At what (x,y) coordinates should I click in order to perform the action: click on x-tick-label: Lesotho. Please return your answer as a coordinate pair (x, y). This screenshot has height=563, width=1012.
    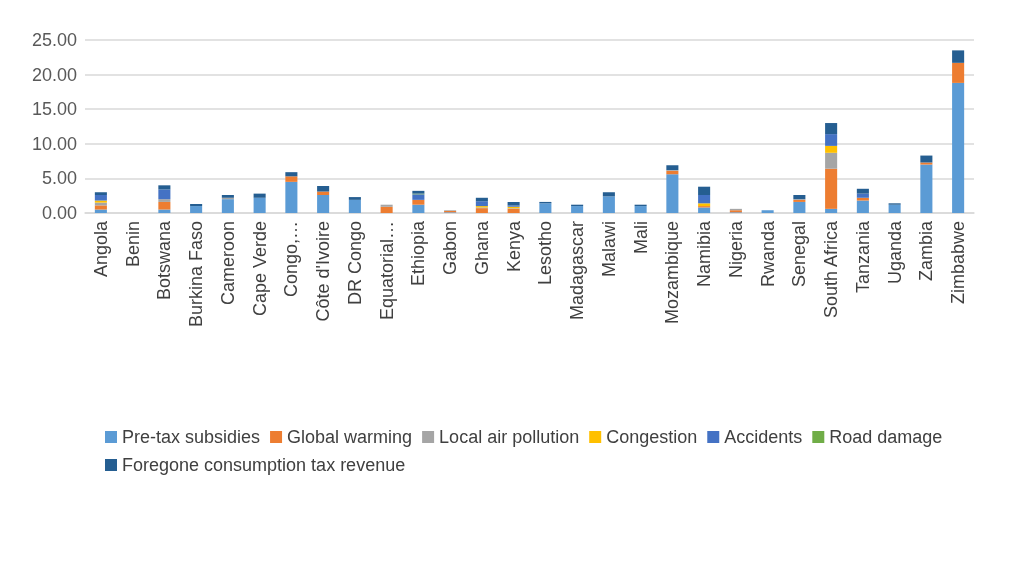
    Looking at the image, I should click on (545, 253).